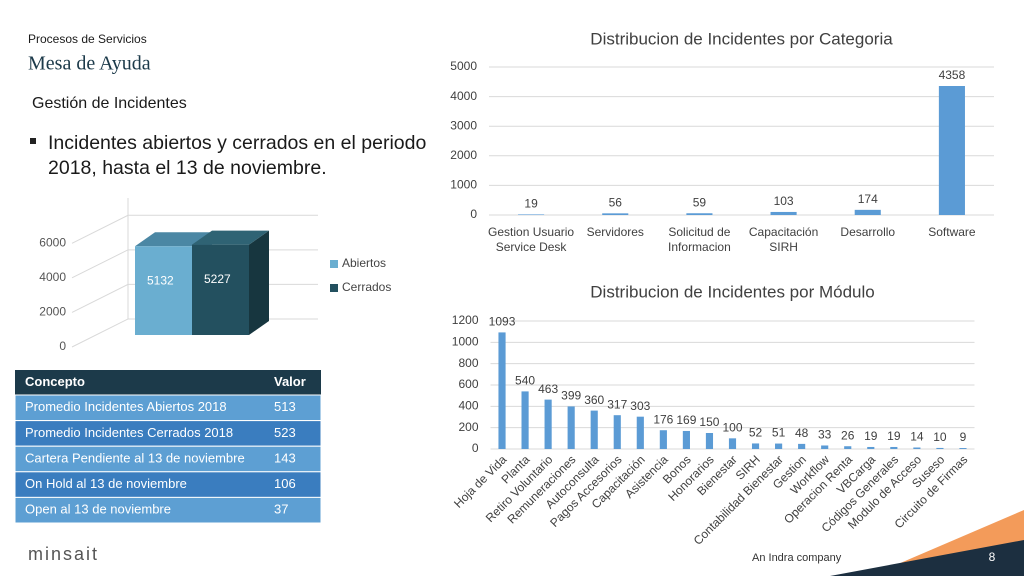 The height and width of the screenshot is (576, 1024). I want to click on value-label: 174, so click(868, 199).